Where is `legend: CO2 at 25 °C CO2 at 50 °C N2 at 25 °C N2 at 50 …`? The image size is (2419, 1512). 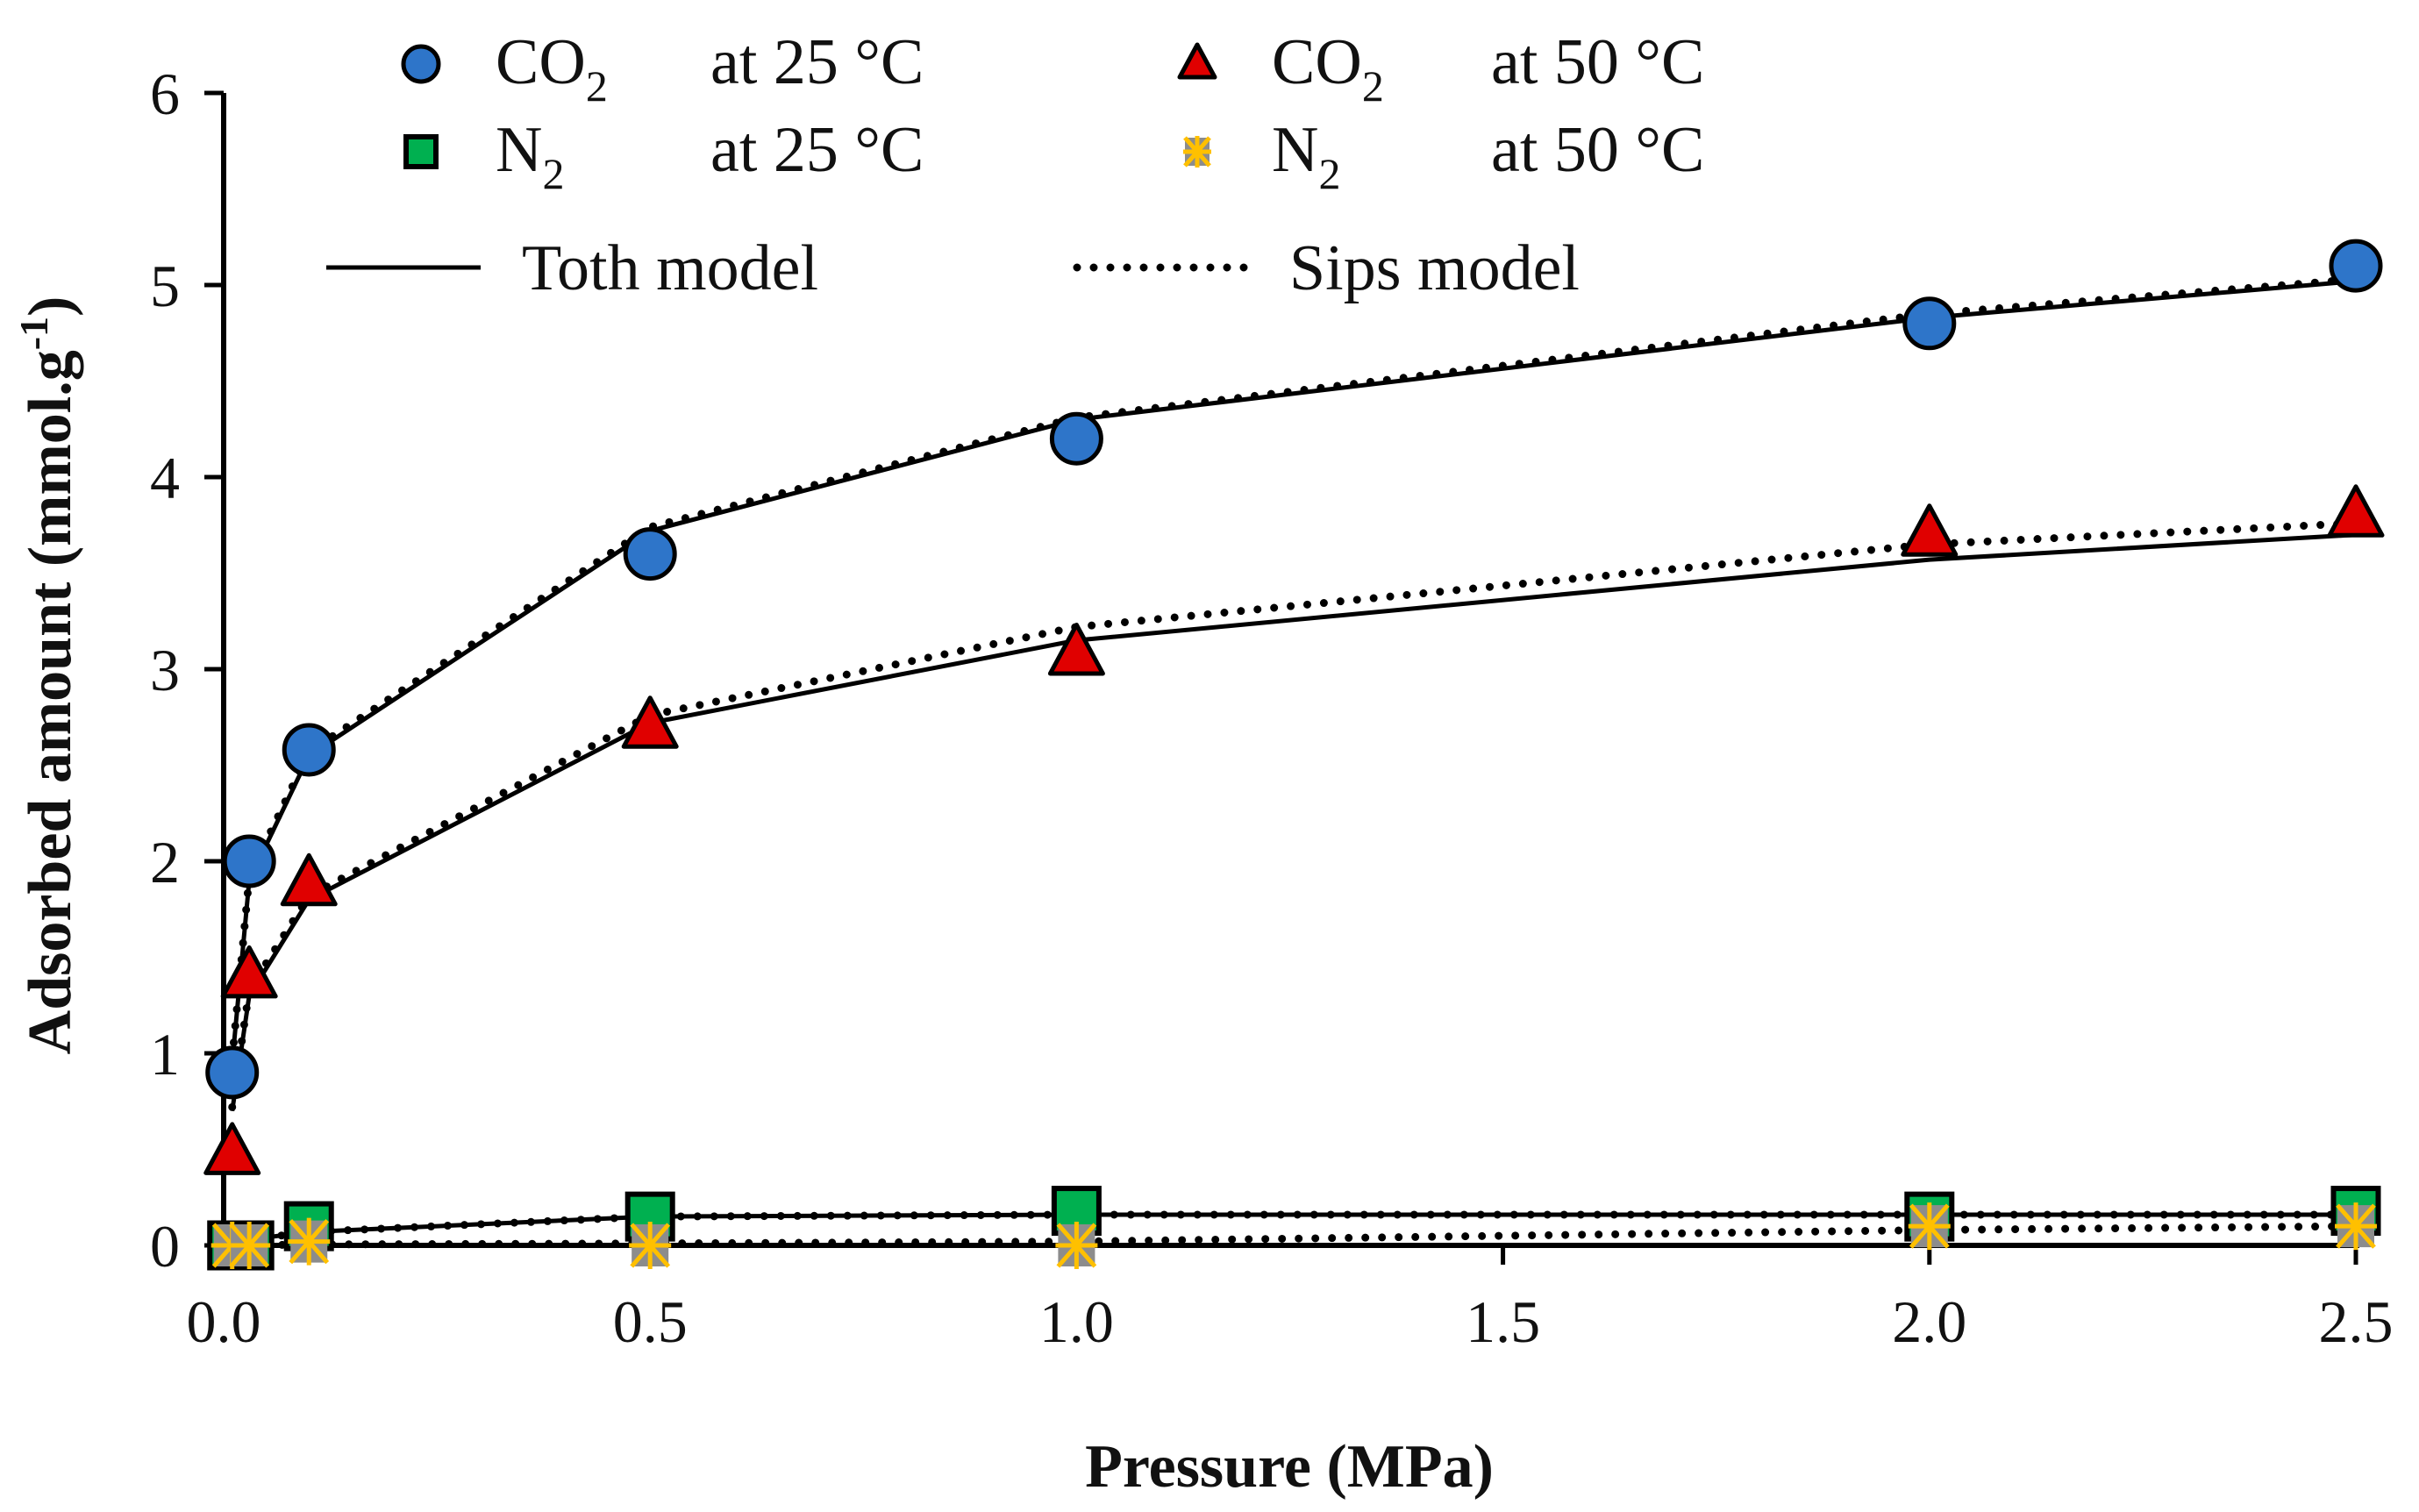
legend: CO2 at 25 °C CO2 at 50 °C N2 at 25 °C N2 at 50 … is located at coordinates (1015, 165).